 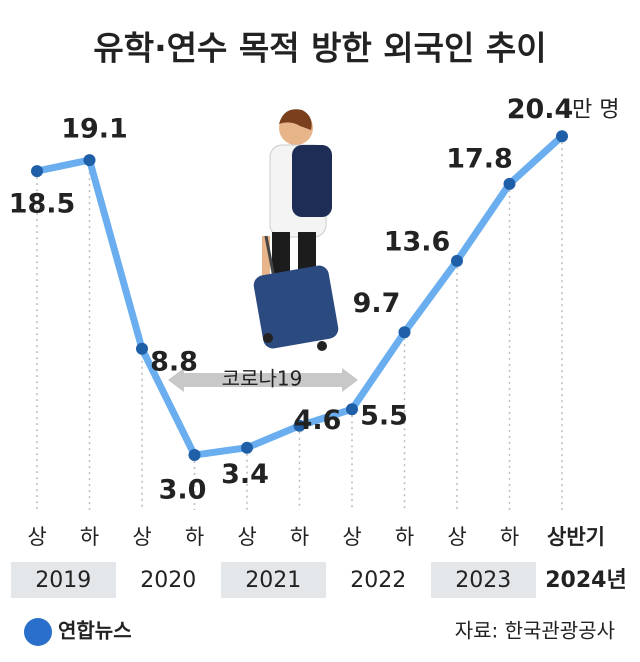 What do you see at coordinates (318, 420) in the screenshot?
I see `value-label: 4.6` at bounding box center [318, 420].